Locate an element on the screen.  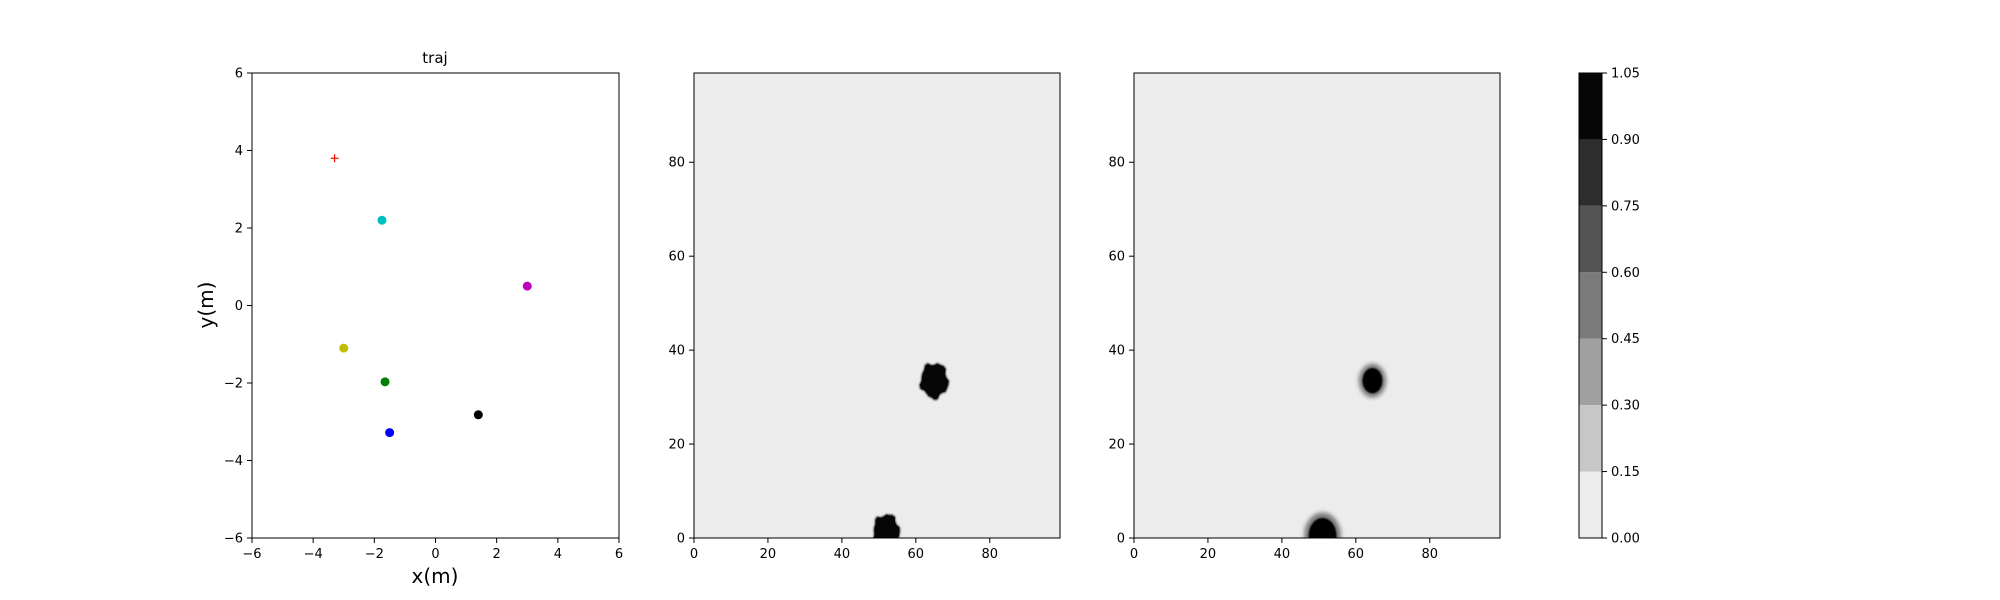
heatmap-2-xtick-label: 0 is located at coordinates (1134, 554).